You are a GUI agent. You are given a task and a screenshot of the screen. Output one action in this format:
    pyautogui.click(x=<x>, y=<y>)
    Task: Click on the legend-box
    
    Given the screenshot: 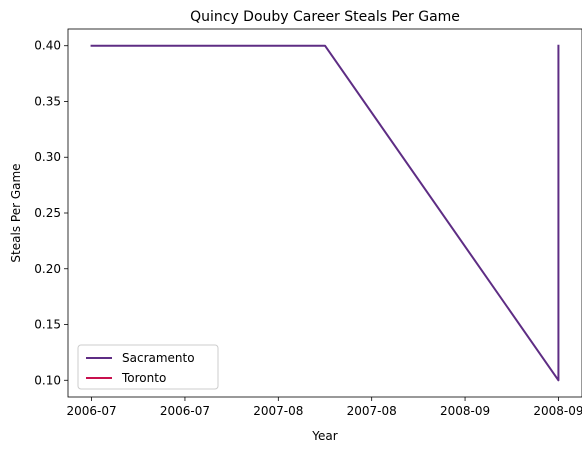 What is the action you would take?
    pyautogui.click(x=148, y=367)
    